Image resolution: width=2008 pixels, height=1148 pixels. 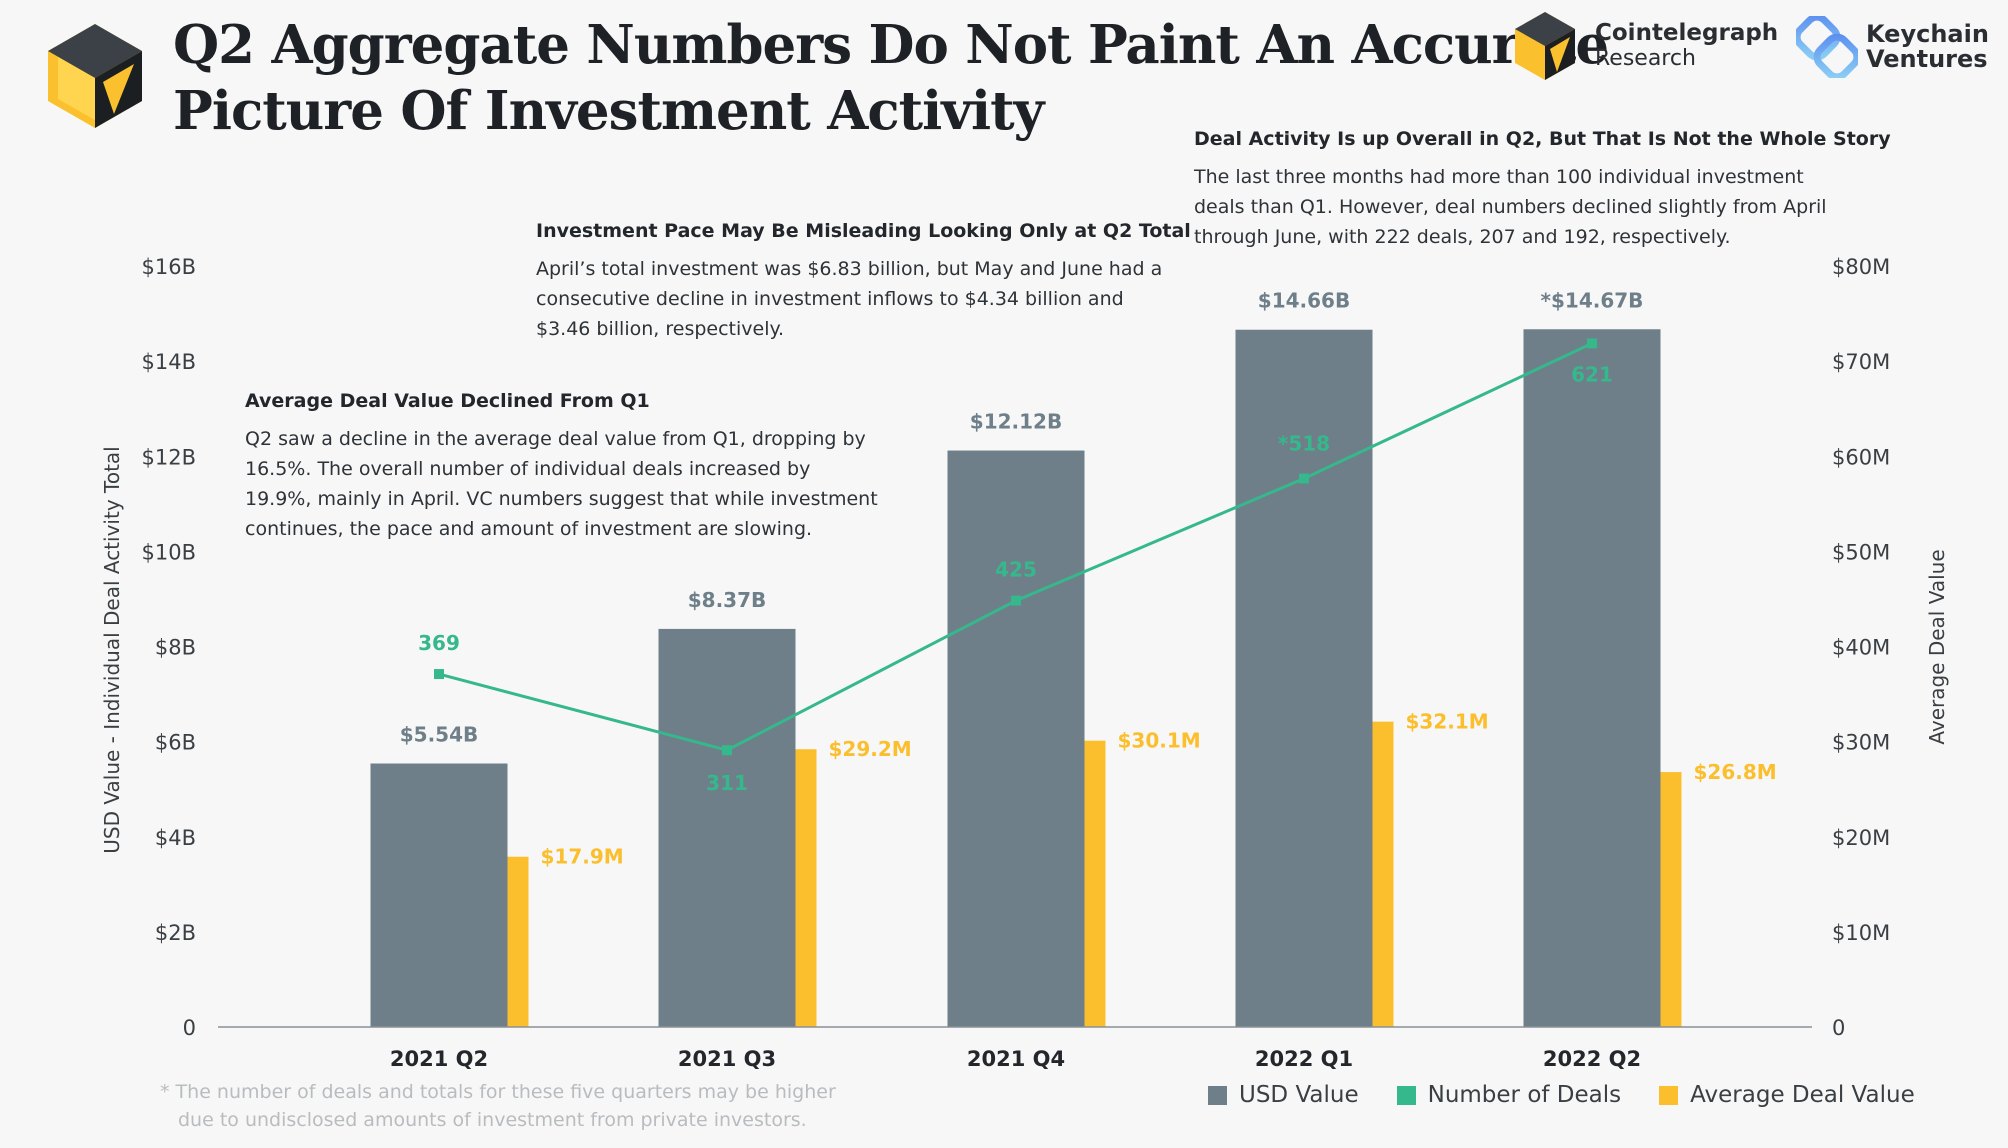 I want to click on bar-average-deal-value-label: $29.2M, so click(x=870, y=749).